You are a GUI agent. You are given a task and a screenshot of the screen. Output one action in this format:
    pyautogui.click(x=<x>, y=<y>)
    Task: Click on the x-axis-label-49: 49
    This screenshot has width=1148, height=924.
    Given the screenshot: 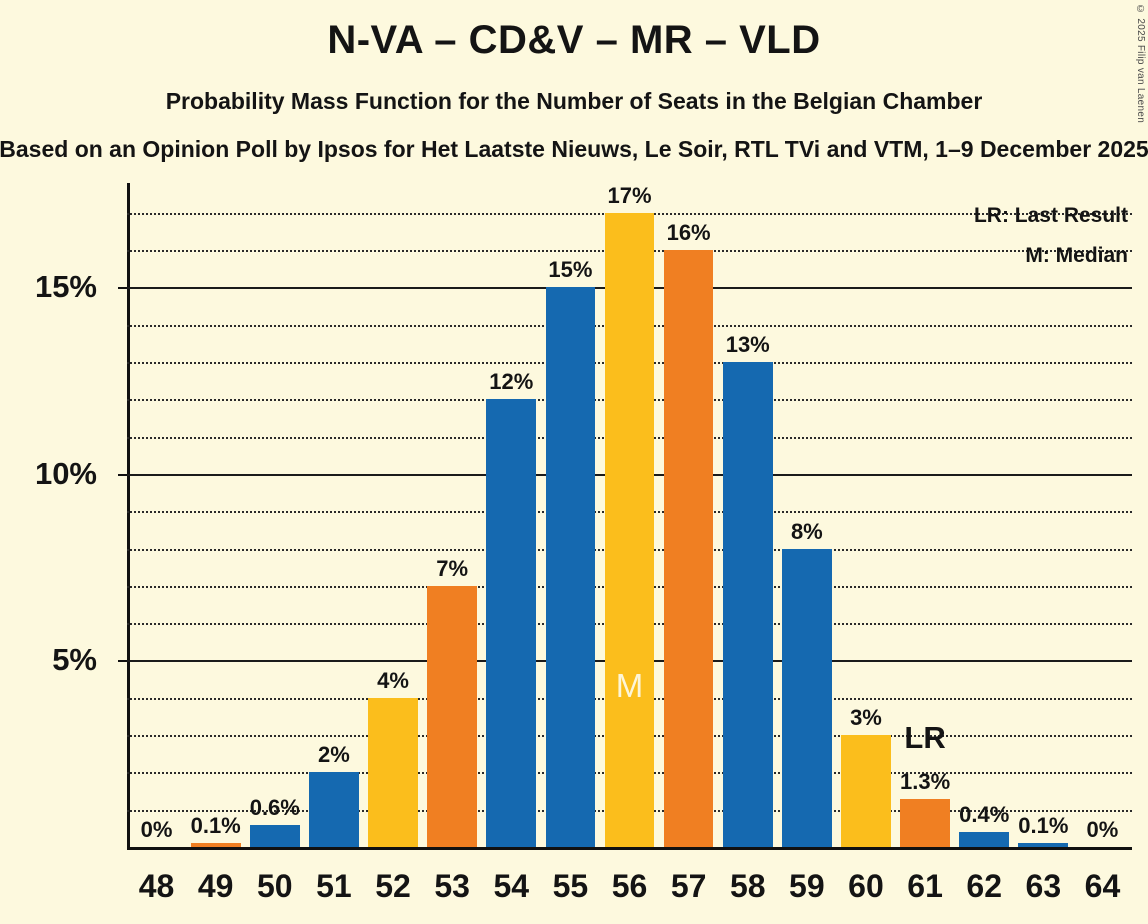 What is the action you would take?
    pyautogui.click(x=215, y=886)
    